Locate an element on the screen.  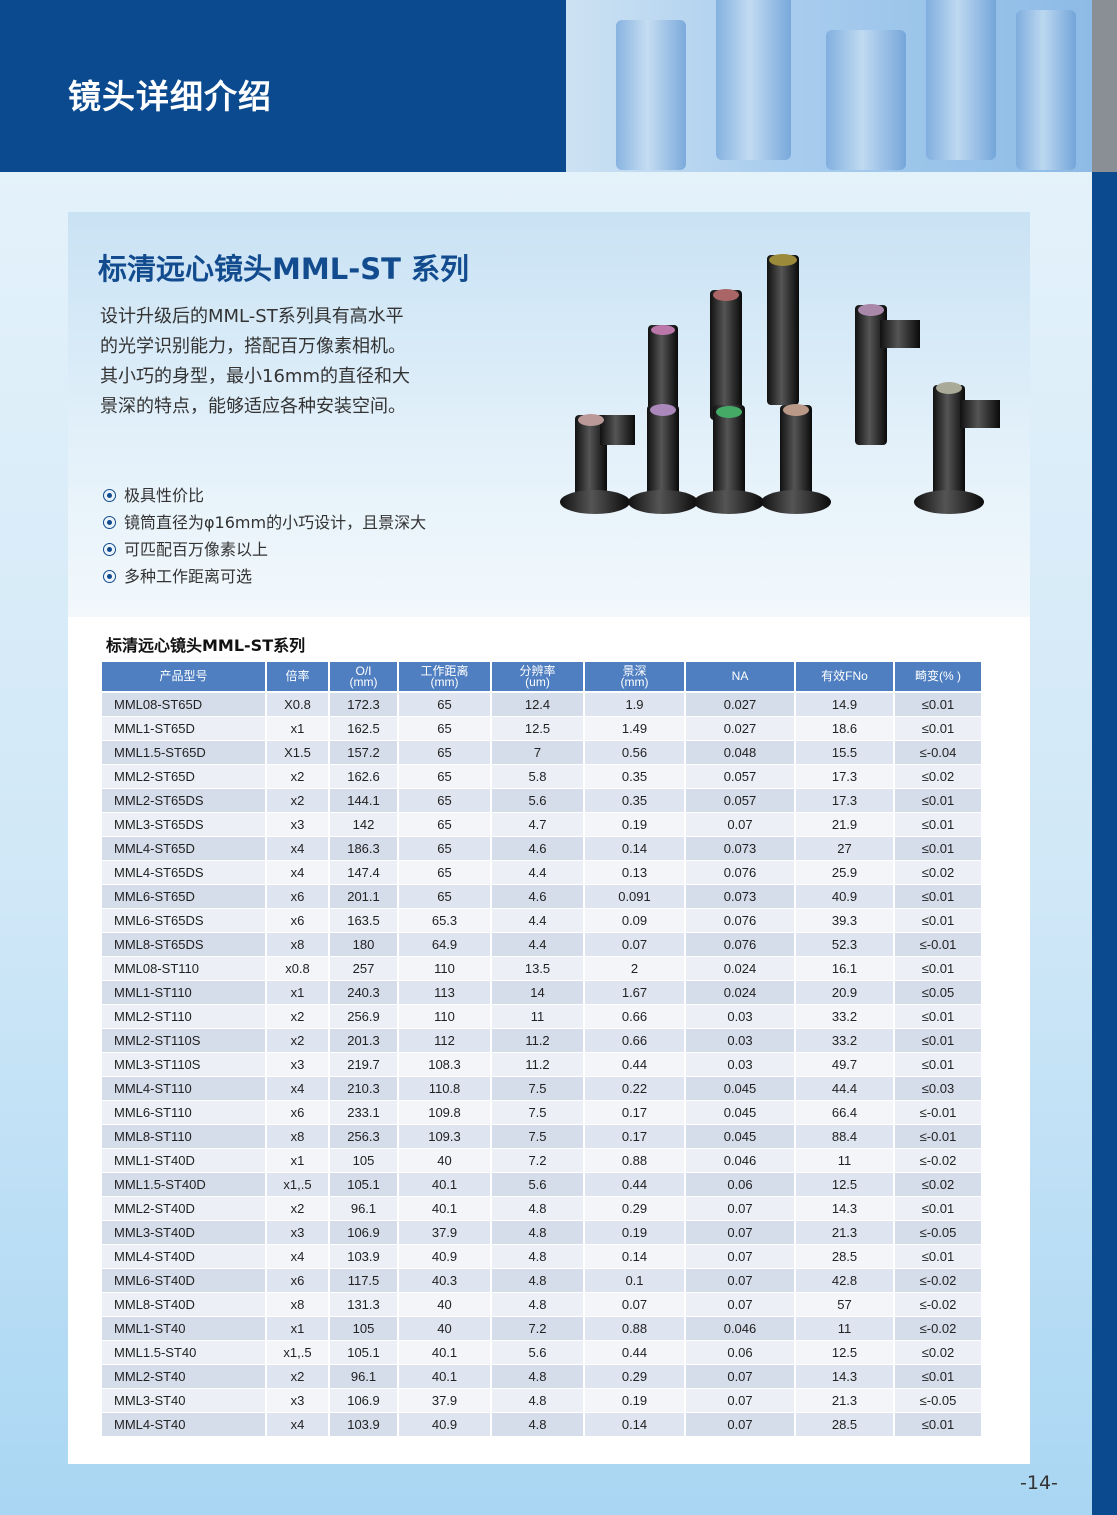
column-header-text: 产品型号 is located at coordinates (183, 676).